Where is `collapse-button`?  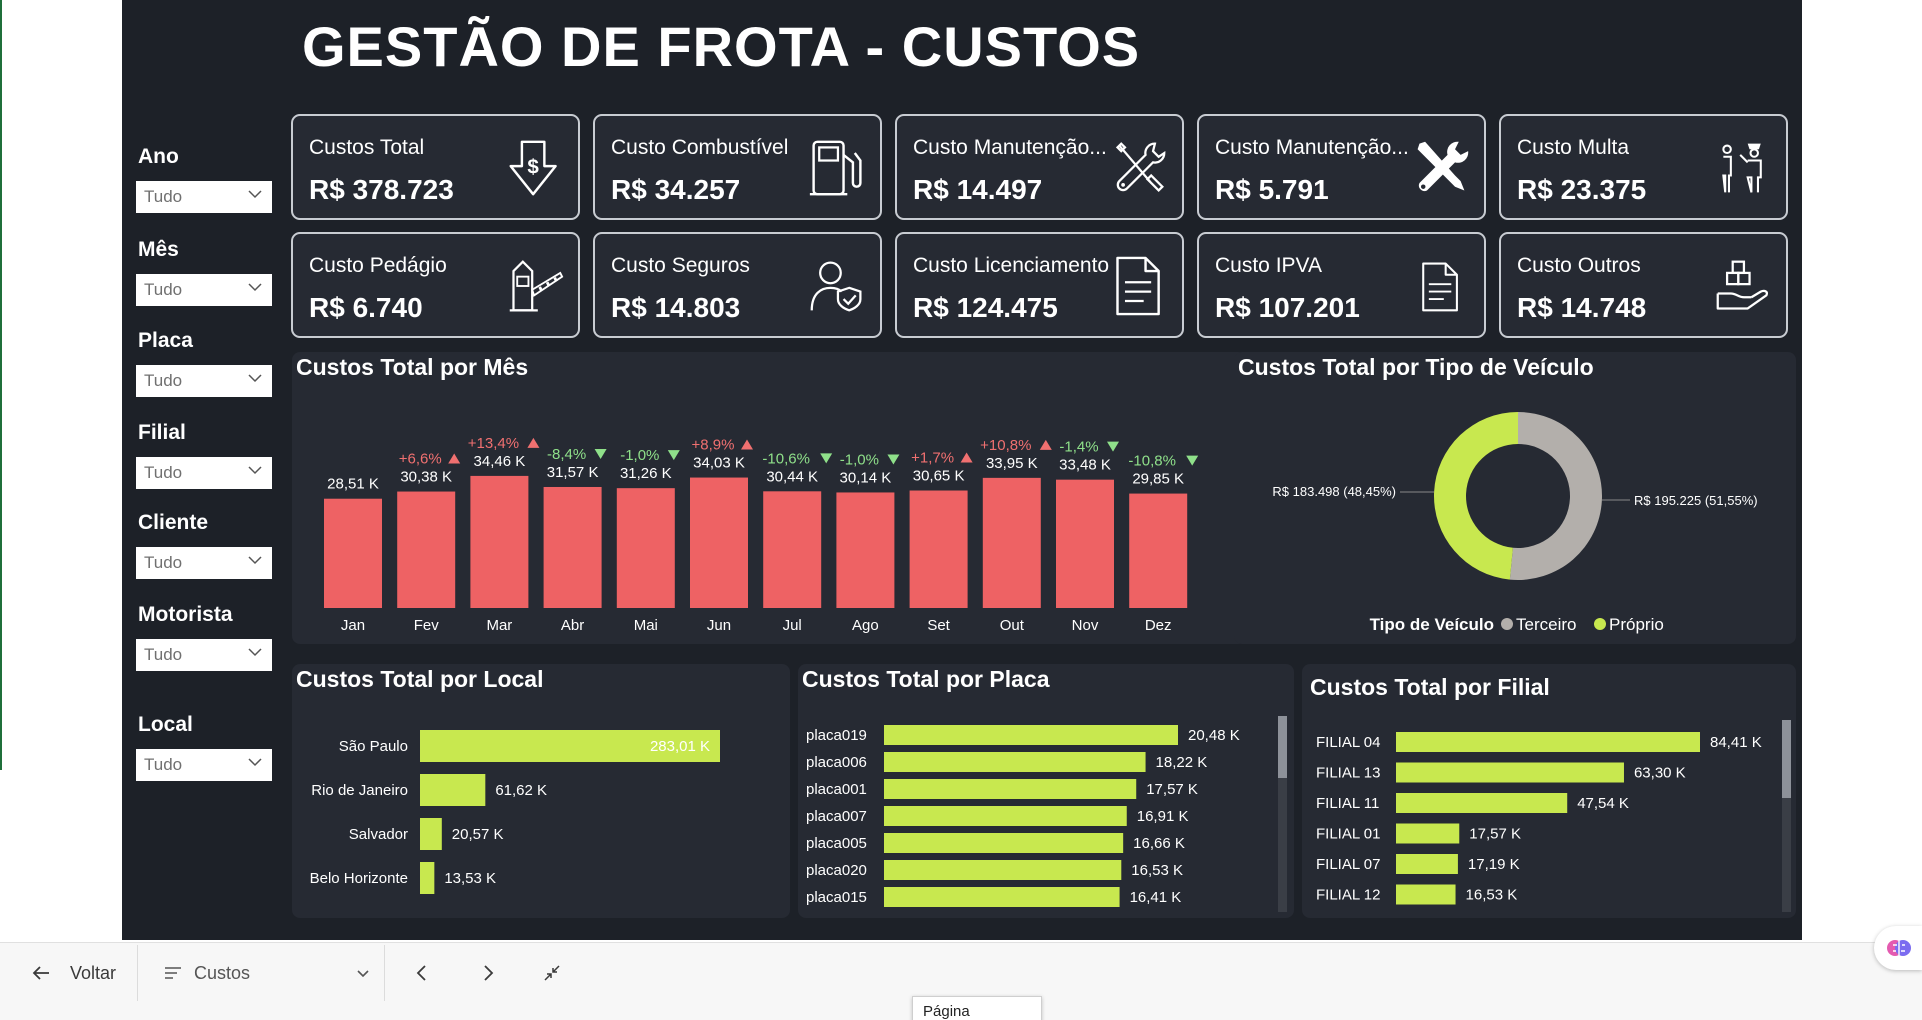 collapse-button is located at coordinates (552, 973).